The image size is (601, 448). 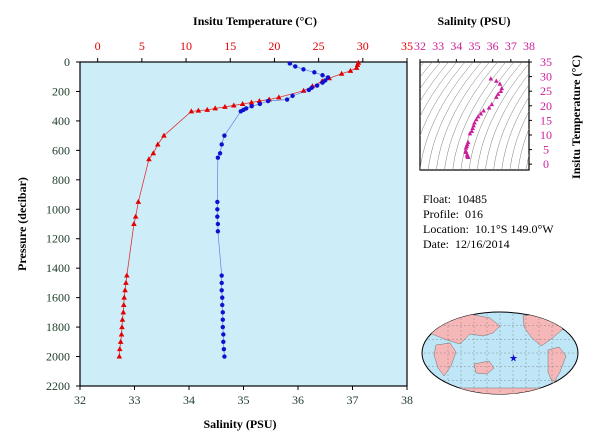 I want to click on top-tick-label: 25, so click(x=319, y=46).